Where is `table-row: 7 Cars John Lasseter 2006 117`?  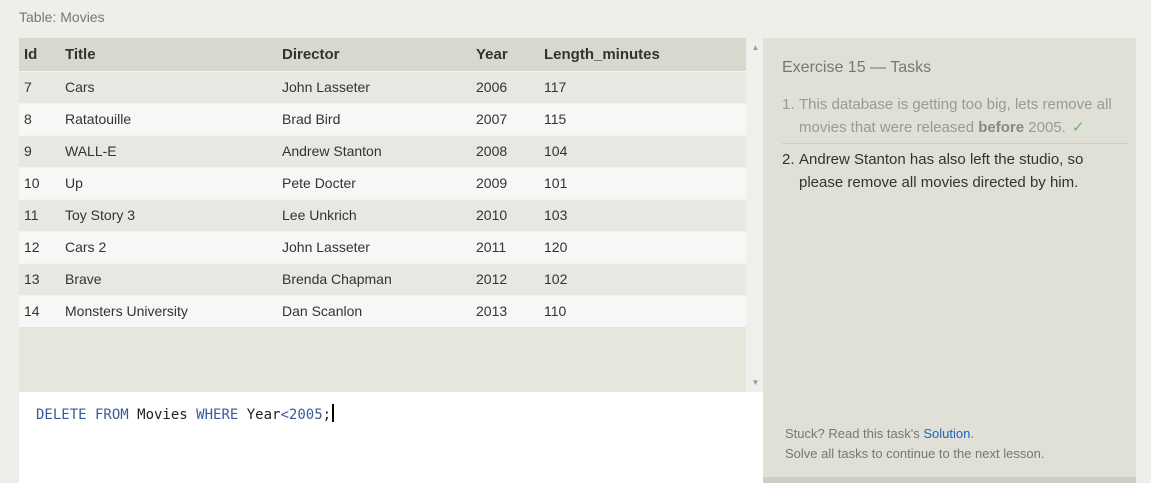
table-row: 7 Cars John Lasseter 2006 117 is located at coordinates (382, 87).